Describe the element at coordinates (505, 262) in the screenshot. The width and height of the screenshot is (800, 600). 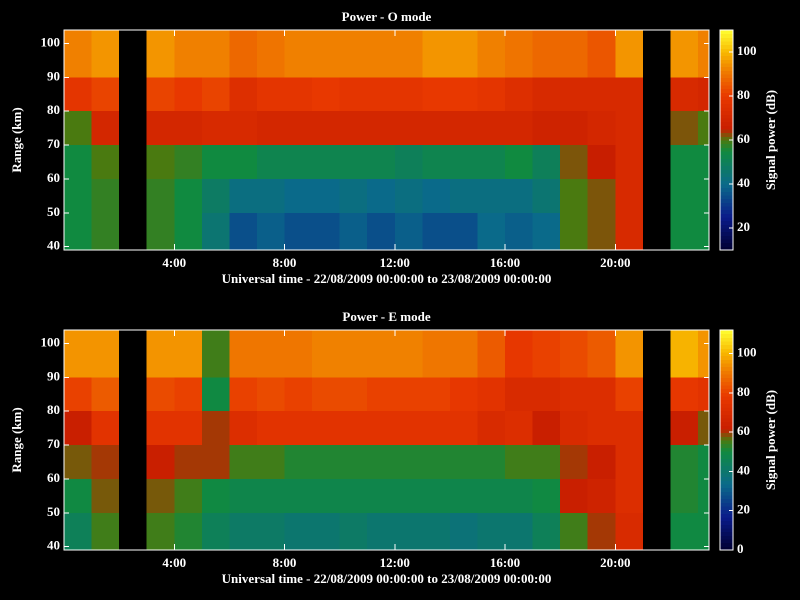
I see `x-tick-label: 16:00` at that location.